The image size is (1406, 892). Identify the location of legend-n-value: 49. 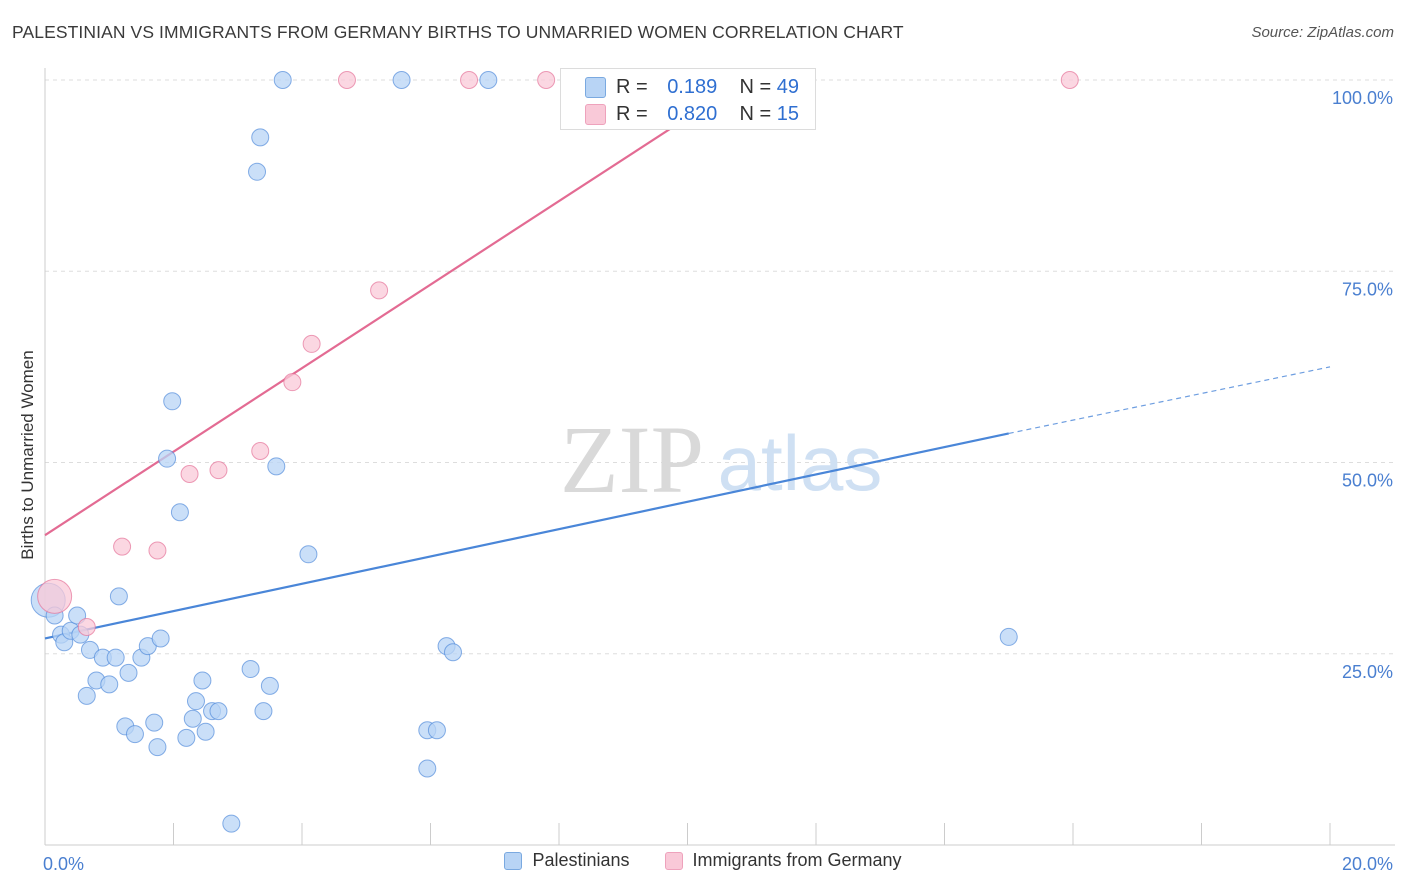
(787, 86).